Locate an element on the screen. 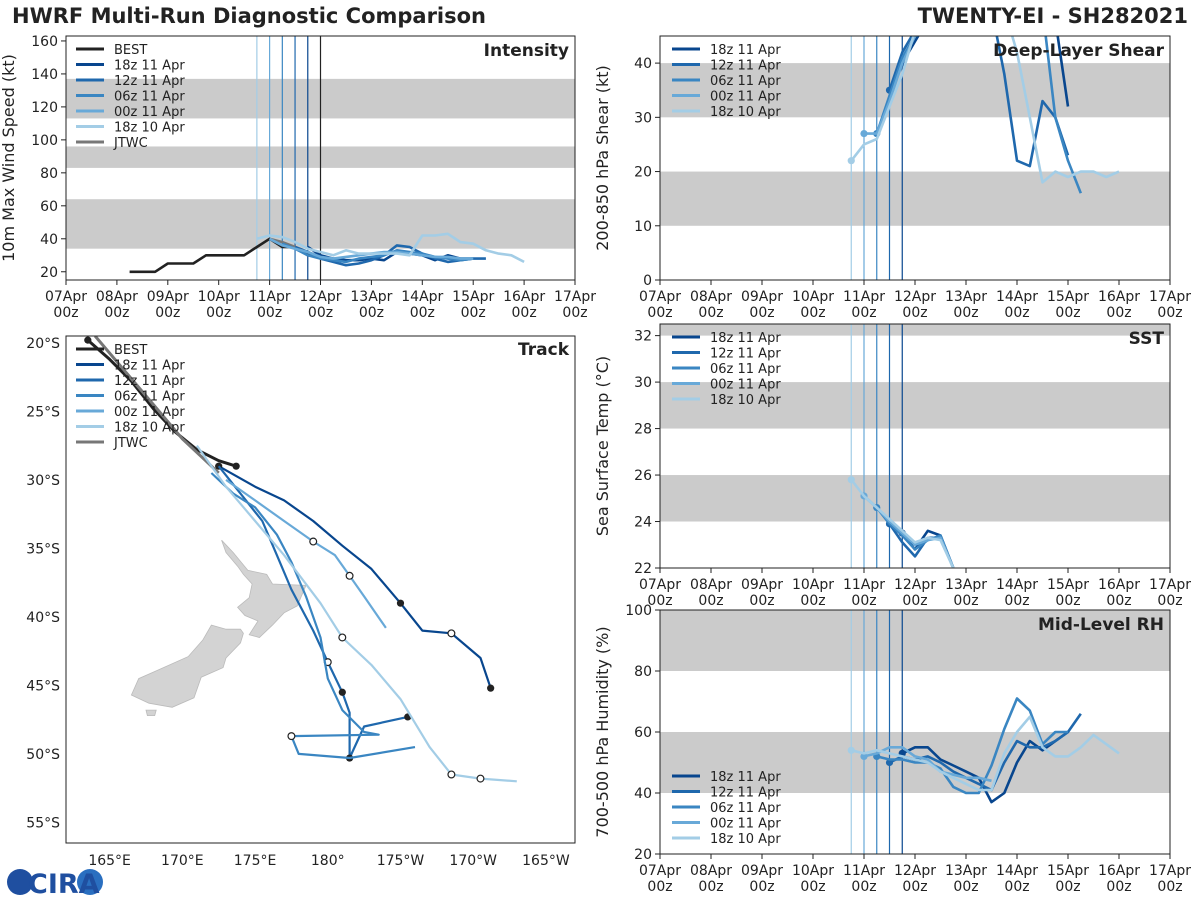 This screenshot has height=900, width=1200. y-tick-label-10: 10 is located at coordinates (643, 227).